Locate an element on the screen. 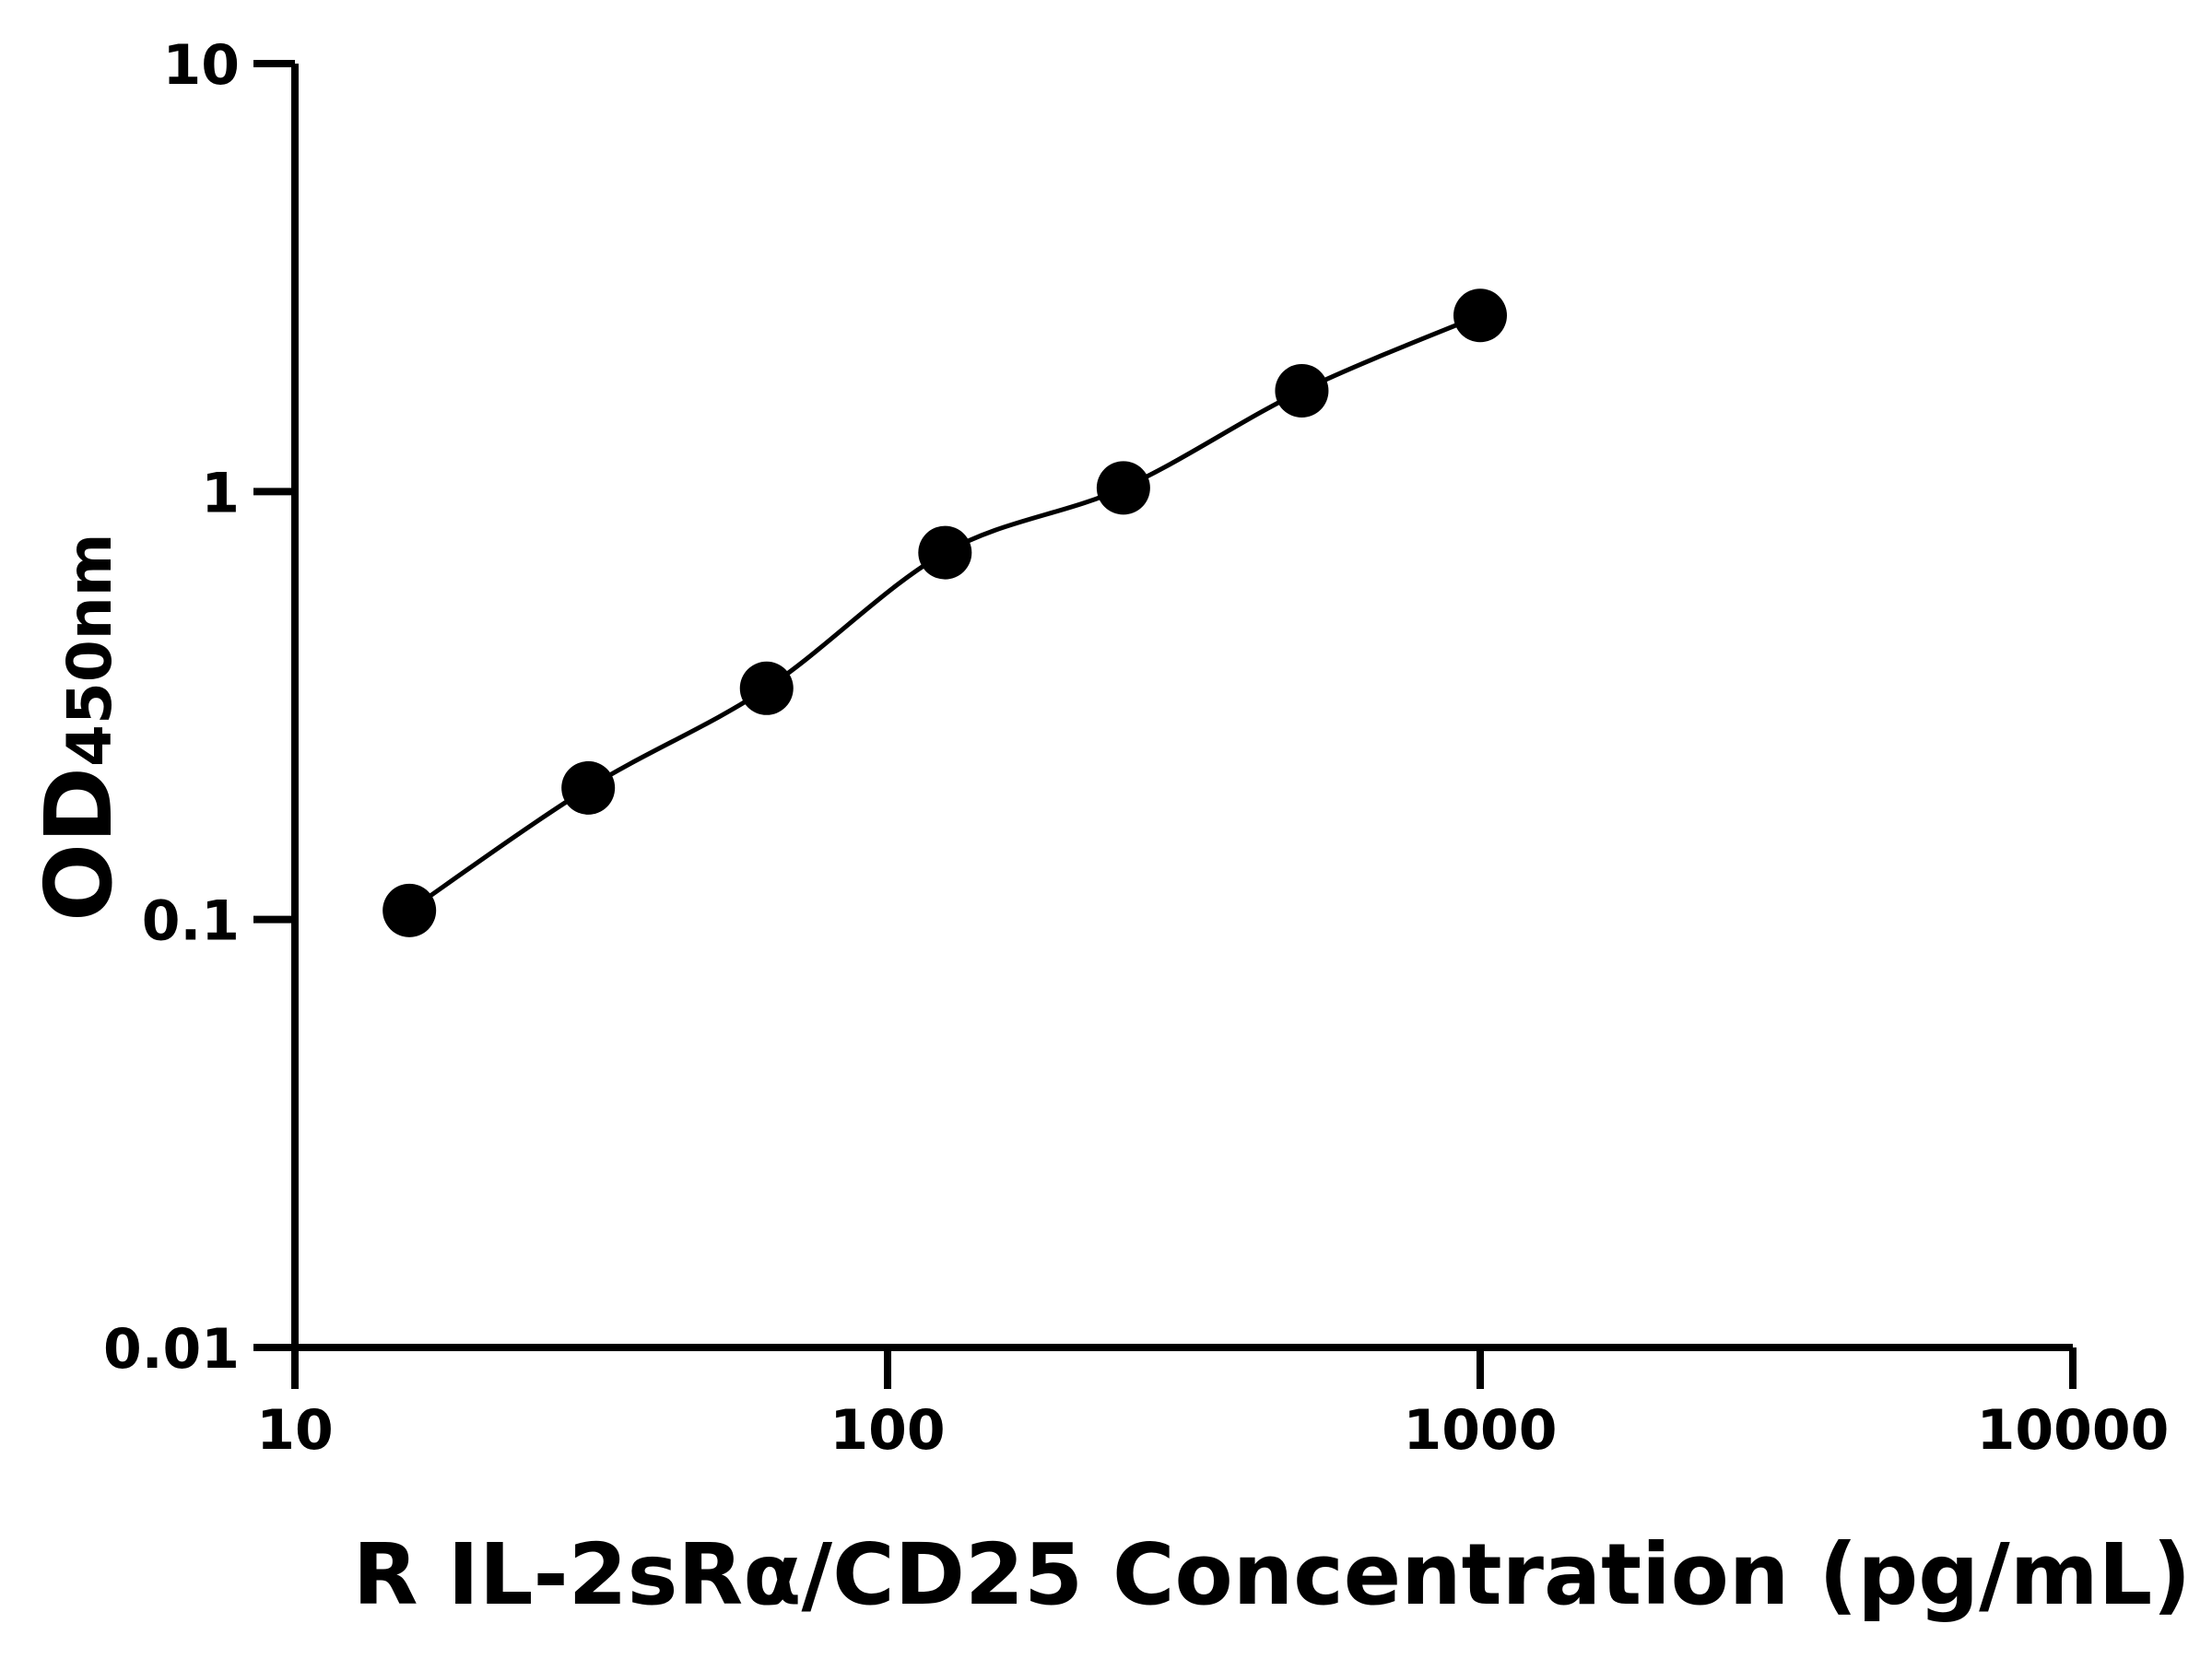 This screenshot has height=1659, width=2212. y-axis-label: OD450nm is located at coordinates (79, 727).